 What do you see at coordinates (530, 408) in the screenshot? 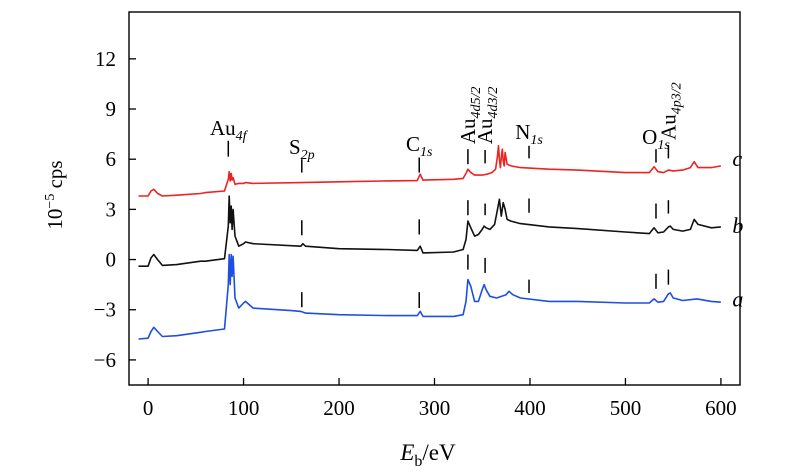
I see `x-tick-label: 400` at bounding box center [530, 408].